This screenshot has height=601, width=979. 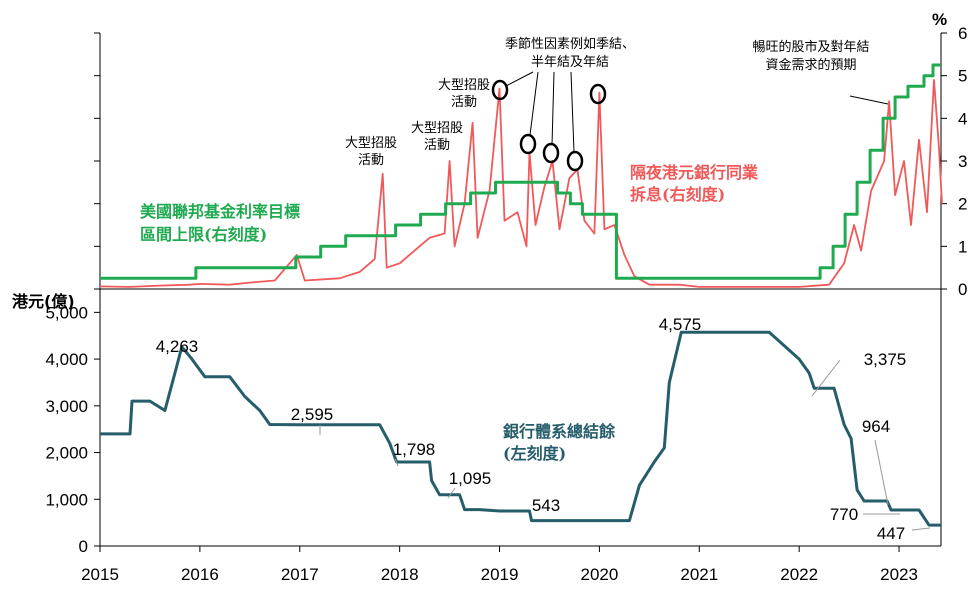 I want to click on right-tick-label: 5, so click(x=962, y=76).